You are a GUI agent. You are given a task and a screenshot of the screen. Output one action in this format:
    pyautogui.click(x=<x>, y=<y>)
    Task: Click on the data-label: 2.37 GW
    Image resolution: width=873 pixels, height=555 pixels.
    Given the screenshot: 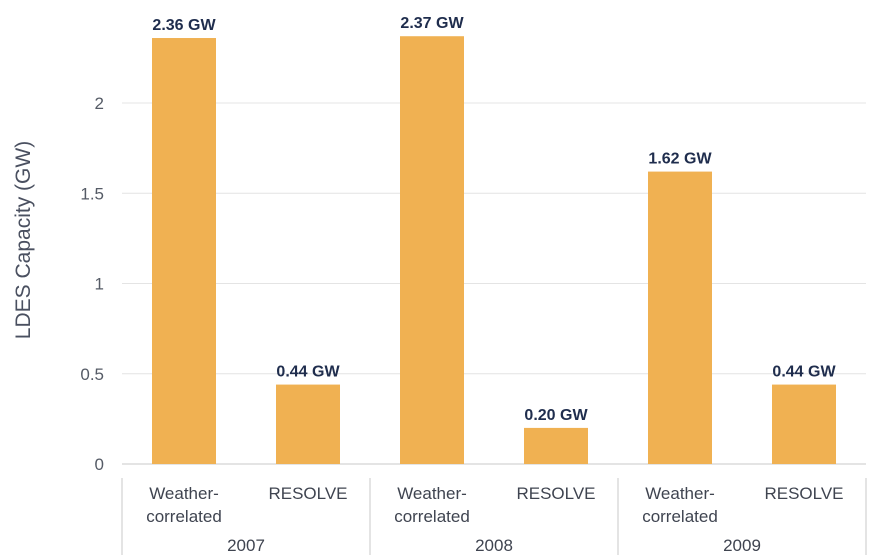 What is the action you would take?
    pyautogui.click(x=432, y=23)
    